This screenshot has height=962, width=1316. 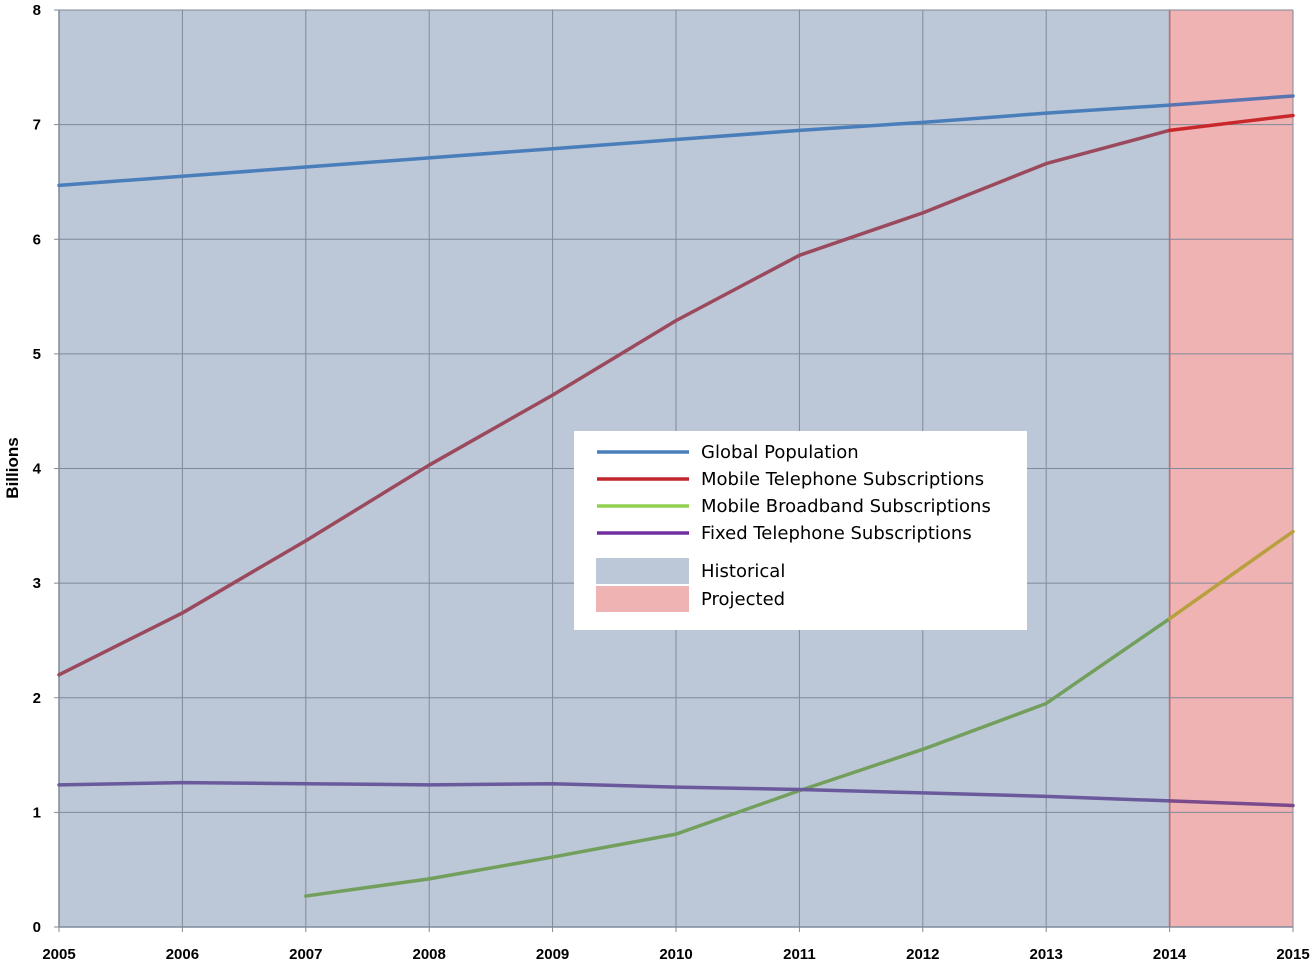 What do you see at coordinates (614, 145) in the screenshot?
I see `series-line-global-population` at bounding box center [614, 145].